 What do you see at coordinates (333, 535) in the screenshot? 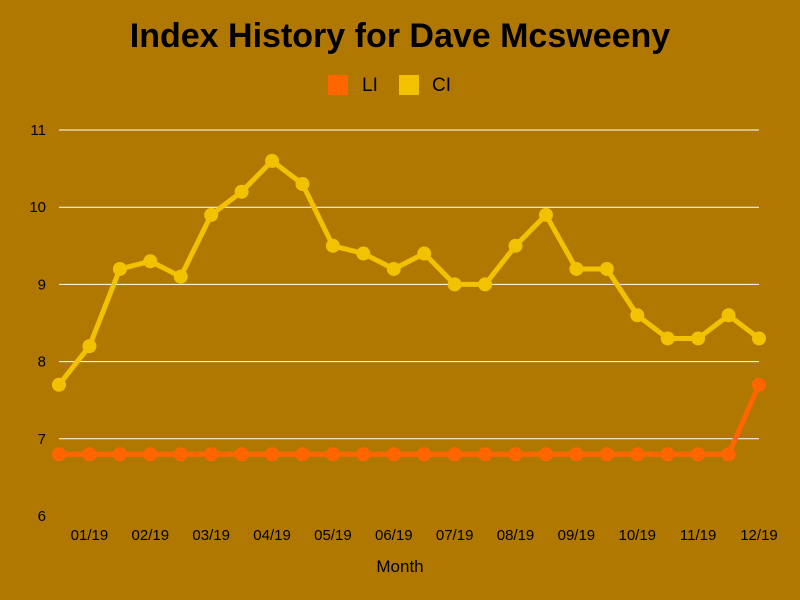
I see `x-tick-label: 05/19` at bounding box center [333, 535].